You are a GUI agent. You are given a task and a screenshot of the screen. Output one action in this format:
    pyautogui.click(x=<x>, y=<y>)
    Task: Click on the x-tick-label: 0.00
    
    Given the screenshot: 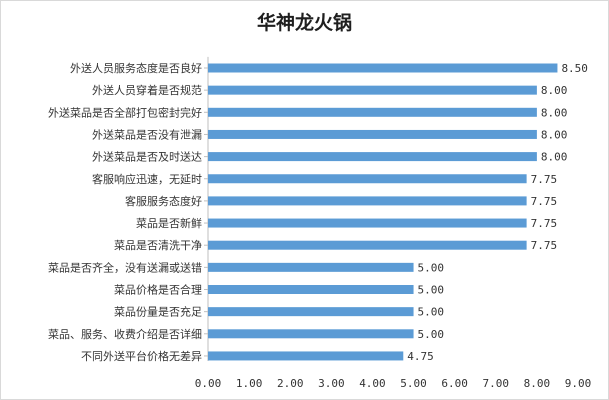 What is the action you would take?
    pyautogui.click(x=208, y=383)
    